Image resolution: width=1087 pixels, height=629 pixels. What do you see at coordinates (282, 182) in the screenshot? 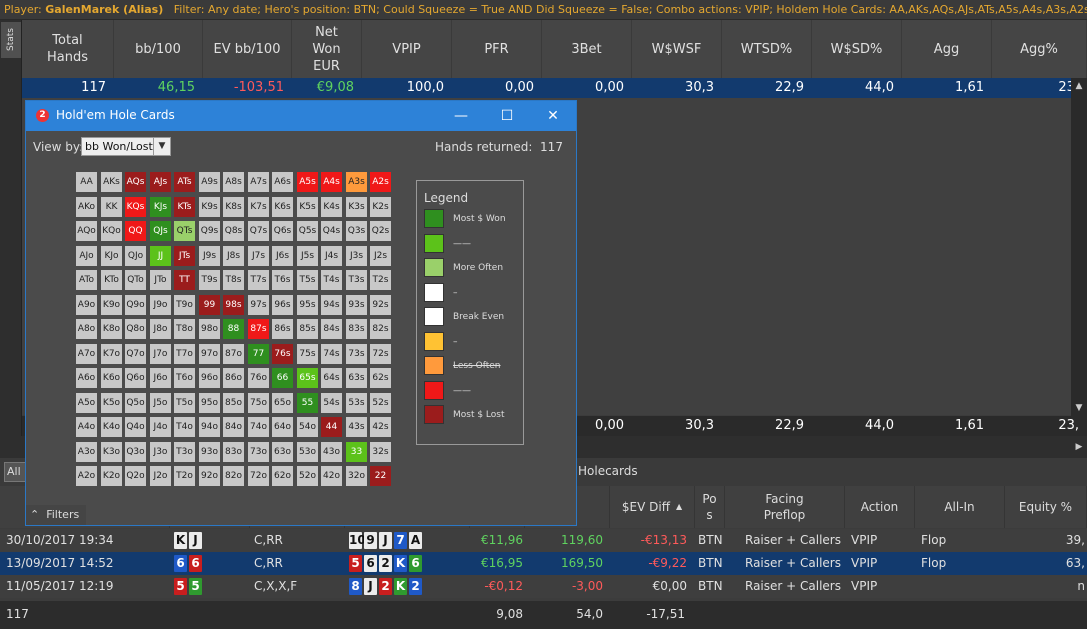
I see `hole-card-cell: A6s` at bounding box center [282, 182].